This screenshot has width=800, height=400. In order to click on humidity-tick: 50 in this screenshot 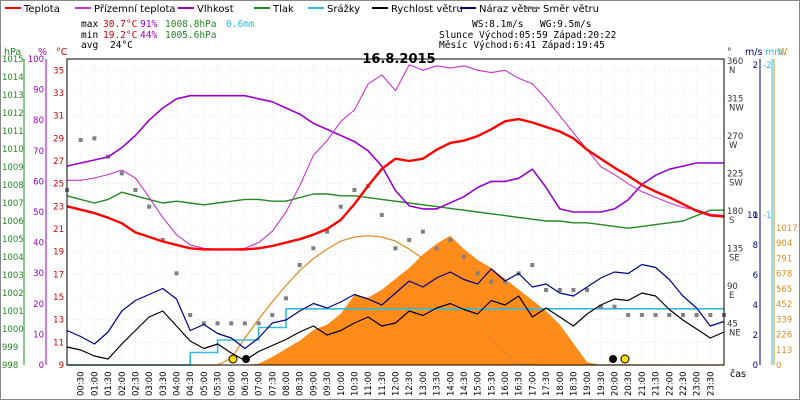, I will do `click(38, 213)`.